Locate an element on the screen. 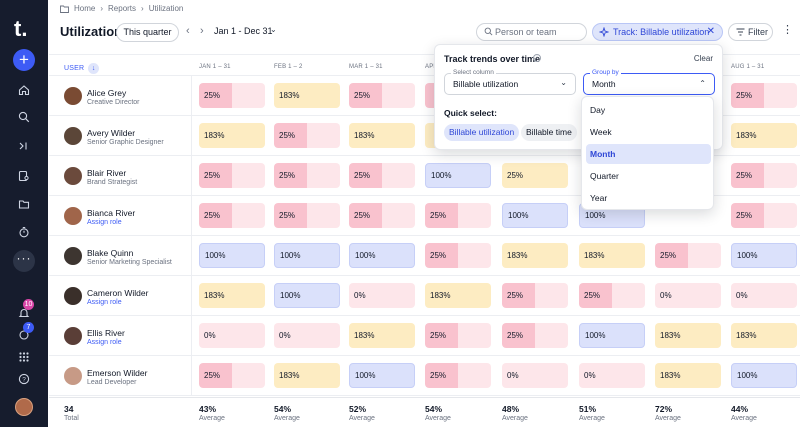 This screenshot has height=427, width=800. user-avatar is located at coordinates (24, 407).